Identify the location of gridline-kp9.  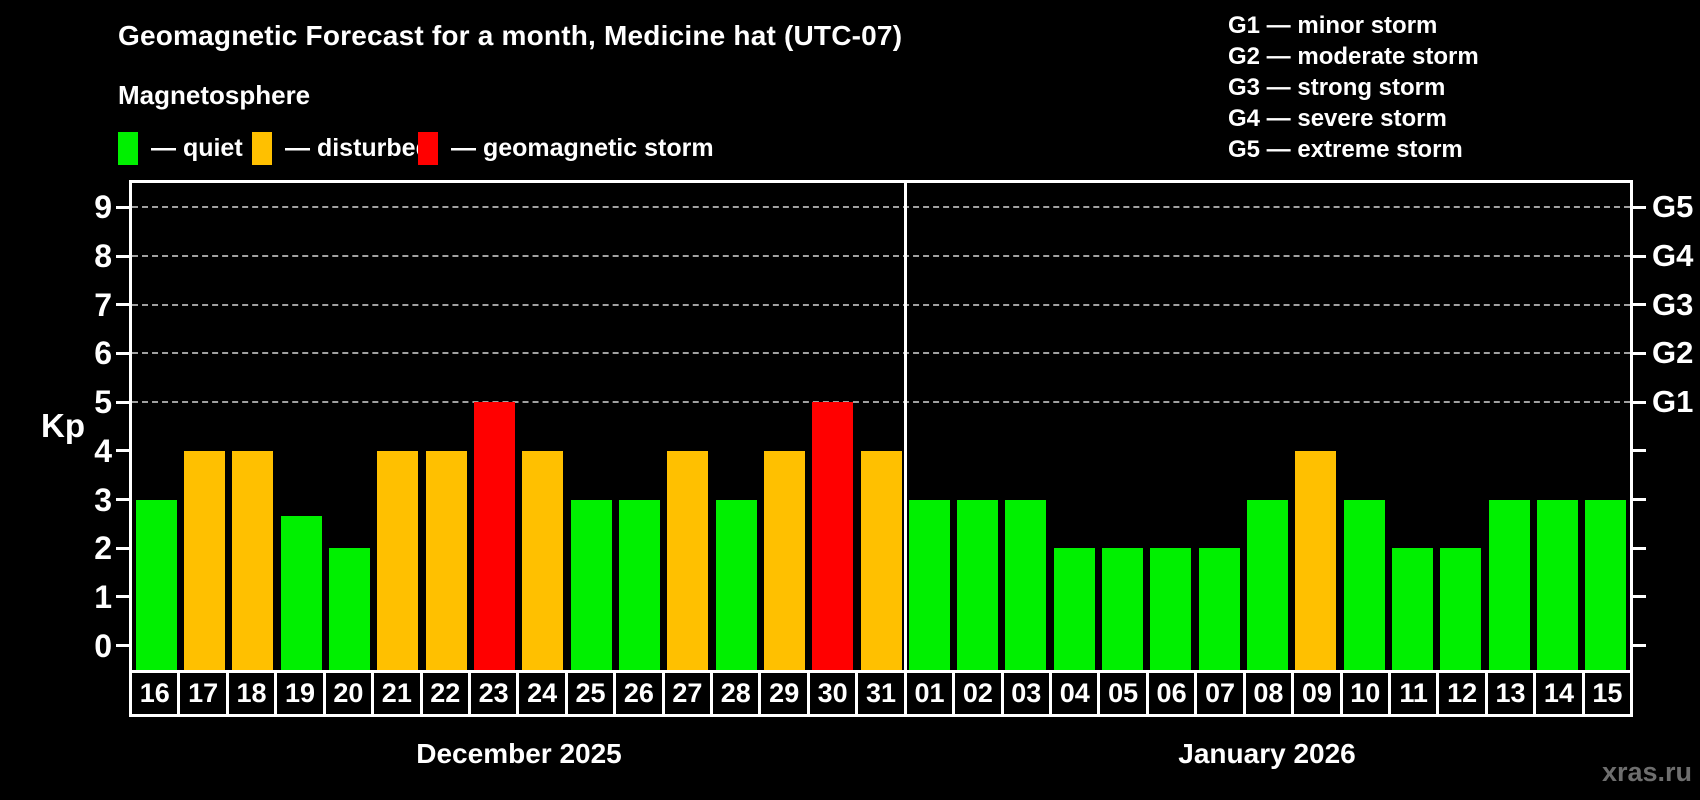
(881, 207).